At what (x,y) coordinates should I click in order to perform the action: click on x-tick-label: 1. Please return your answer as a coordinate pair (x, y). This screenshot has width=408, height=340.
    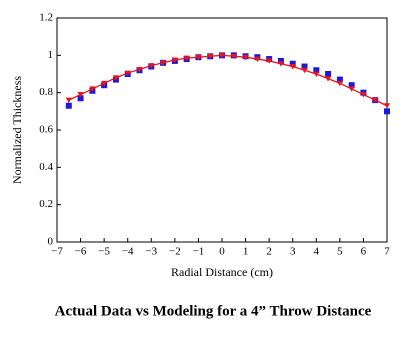
    Looking at the image, I should click on (246, 252).